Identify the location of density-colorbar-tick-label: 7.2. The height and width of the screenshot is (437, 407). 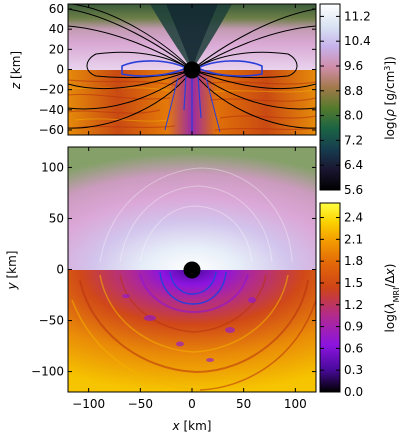
(353, 140).